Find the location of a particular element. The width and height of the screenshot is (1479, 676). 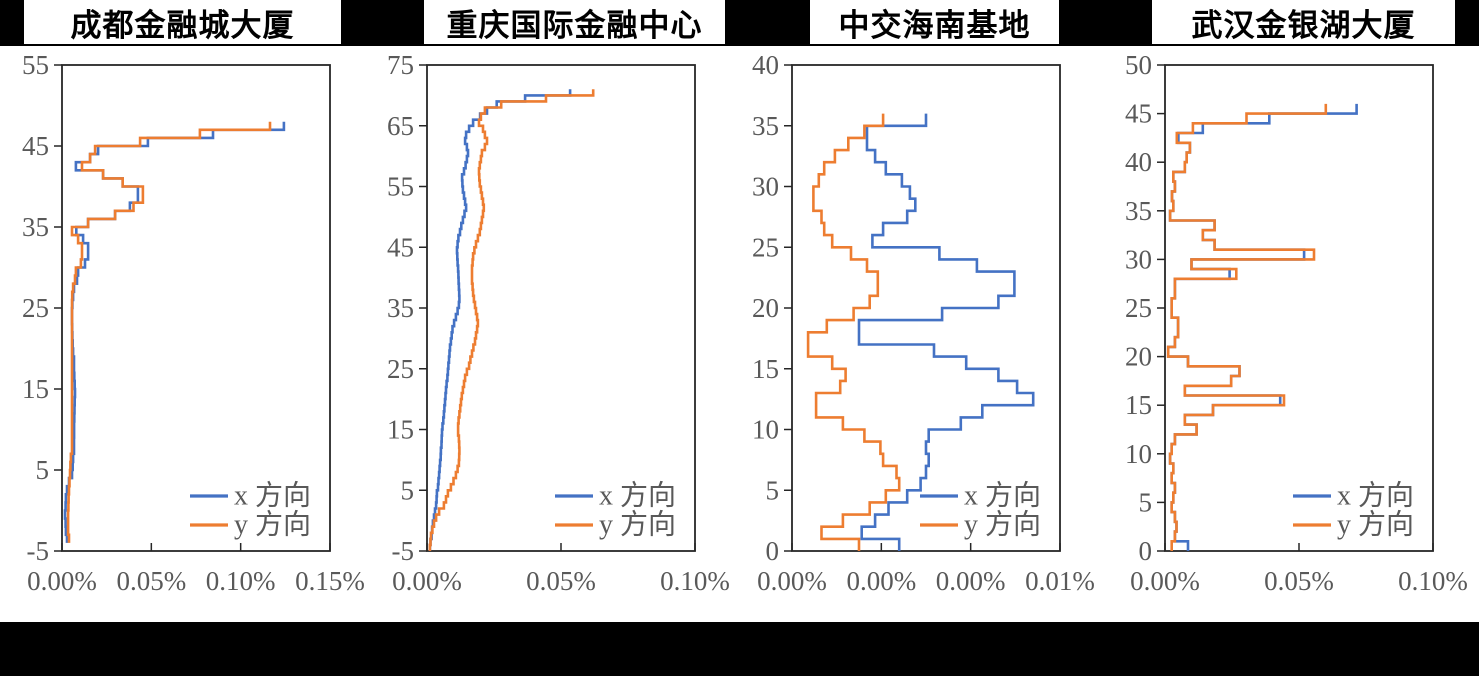

panel-title-box-2: 重庆国际金融中心 is located at coordinates (574, 22).